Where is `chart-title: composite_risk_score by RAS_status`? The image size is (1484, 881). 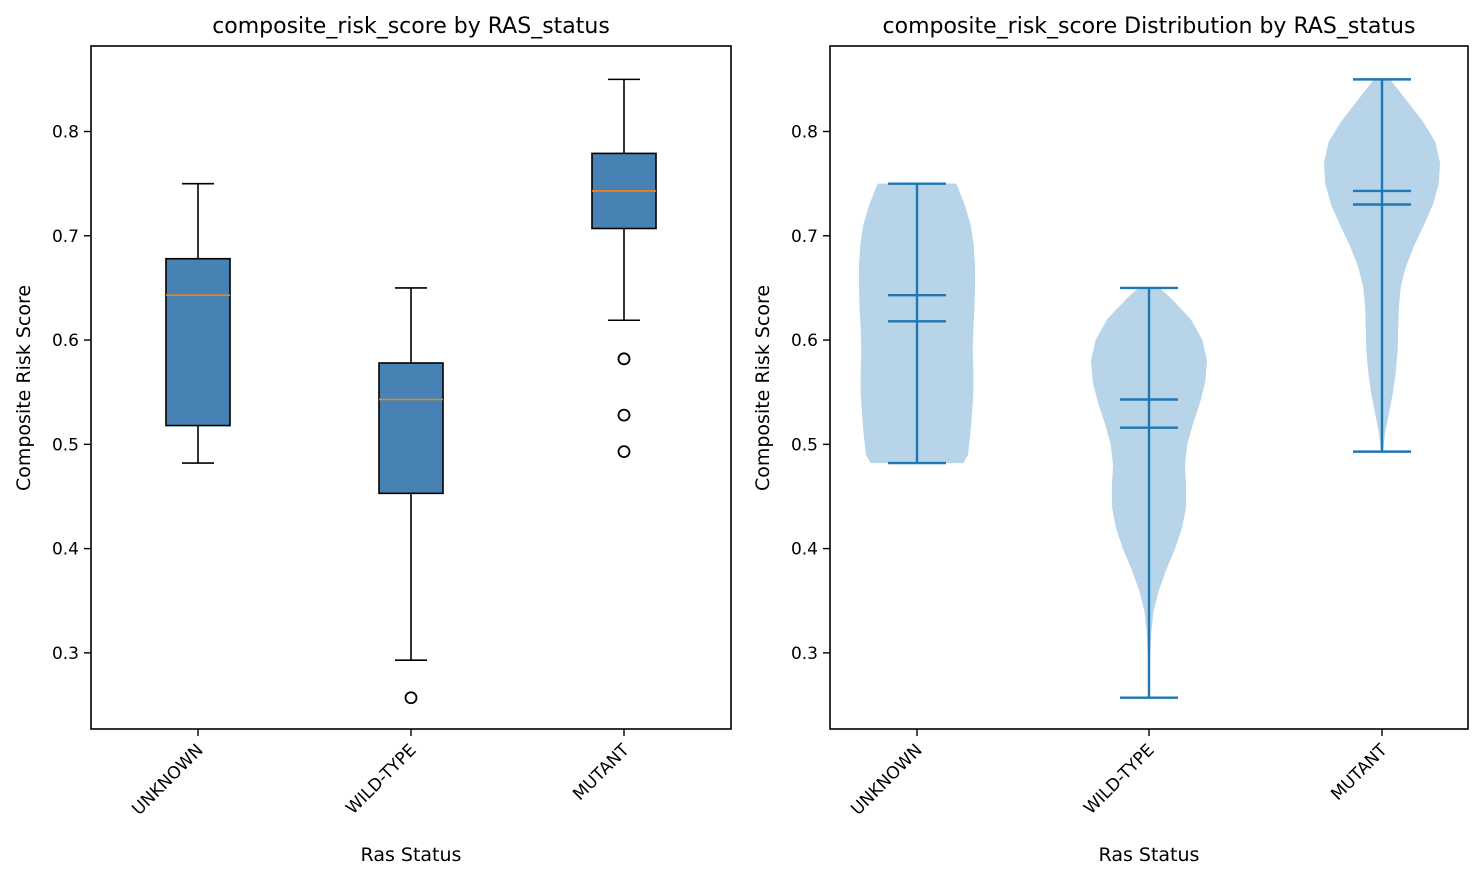 chart-title: composite_risk_score by RAS_status is located at coordinates (411, 26).